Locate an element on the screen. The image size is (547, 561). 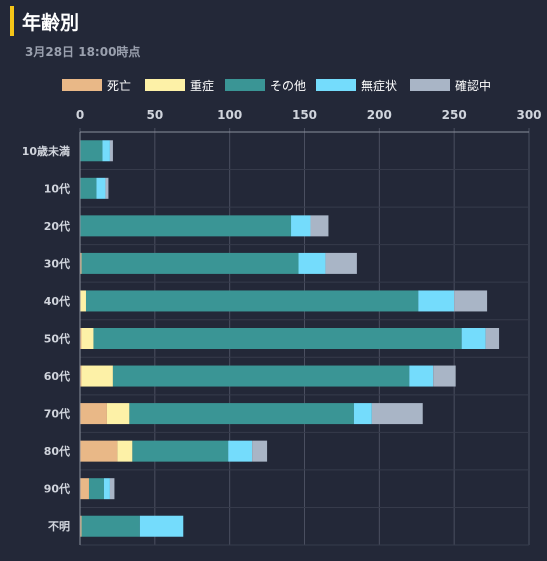
y-category-label: 90代 is located at coordinates (57, 489).